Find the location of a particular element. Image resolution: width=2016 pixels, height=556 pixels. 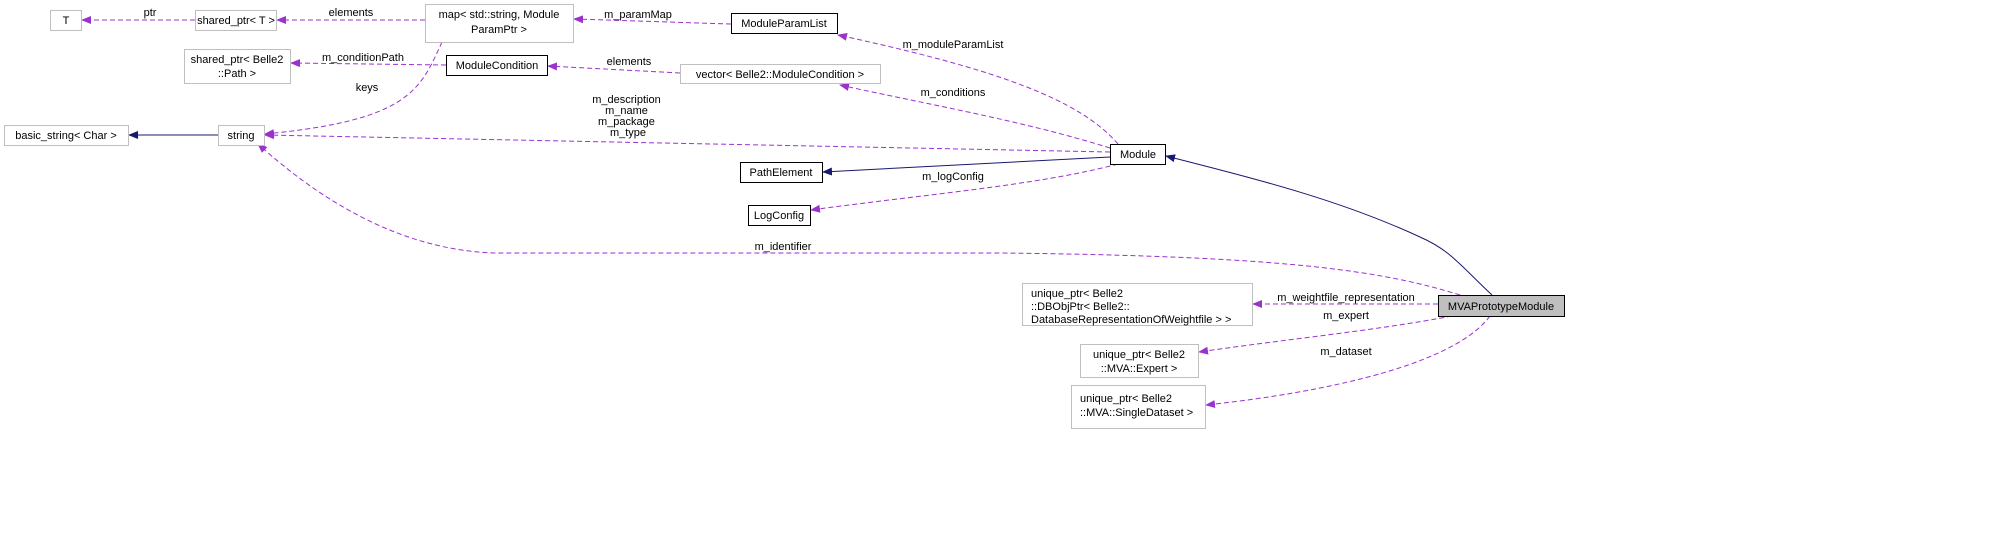

node-log-config: LogConfig is located at coordinates (779, 215).